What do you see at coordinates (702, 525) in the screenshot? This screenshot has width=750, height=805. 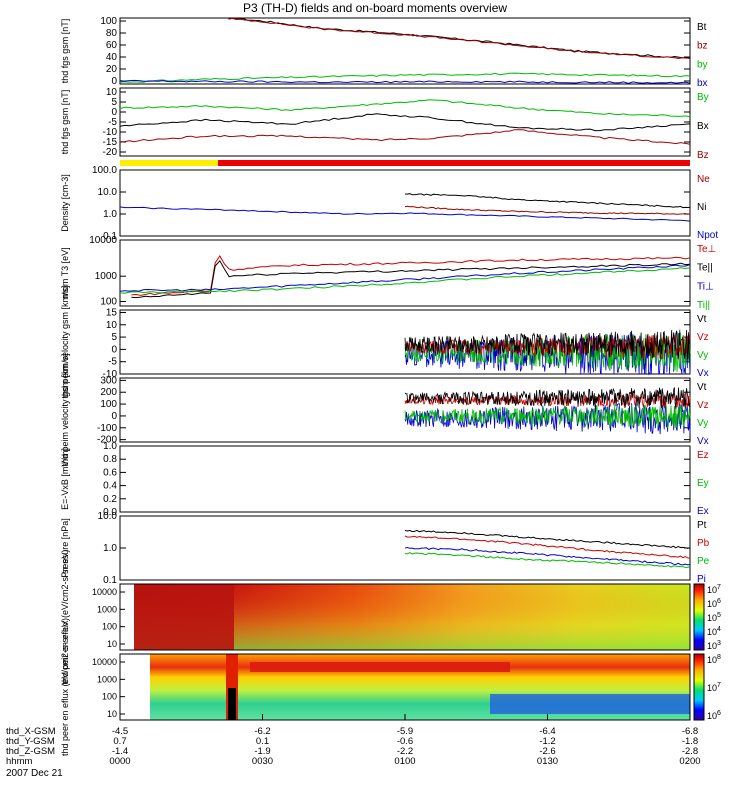 I see `legend-p8-0: Pt` at bounding box center [702, 525].